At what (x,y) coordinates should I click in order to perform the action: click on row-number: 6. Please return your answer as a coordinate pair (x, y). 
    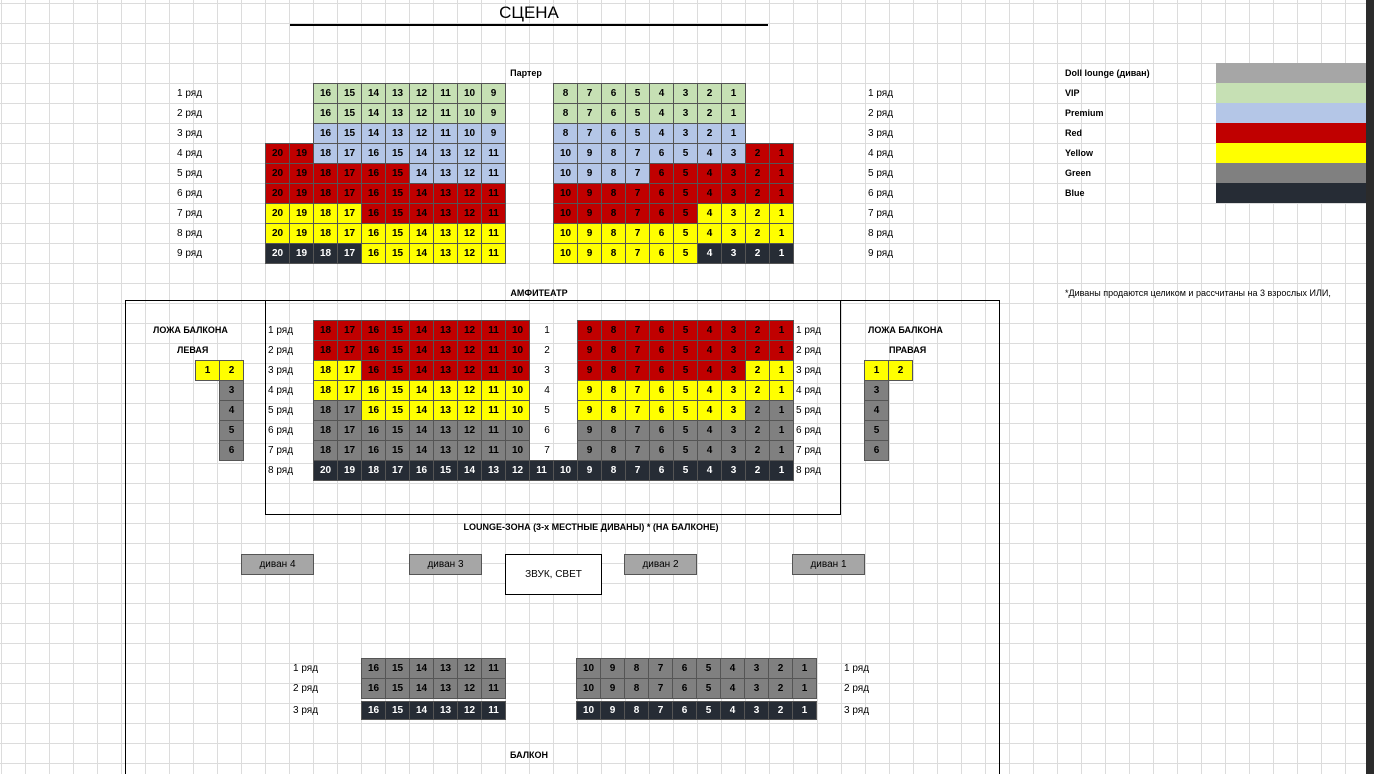
    Looking at the image, I should click on (547, 430).